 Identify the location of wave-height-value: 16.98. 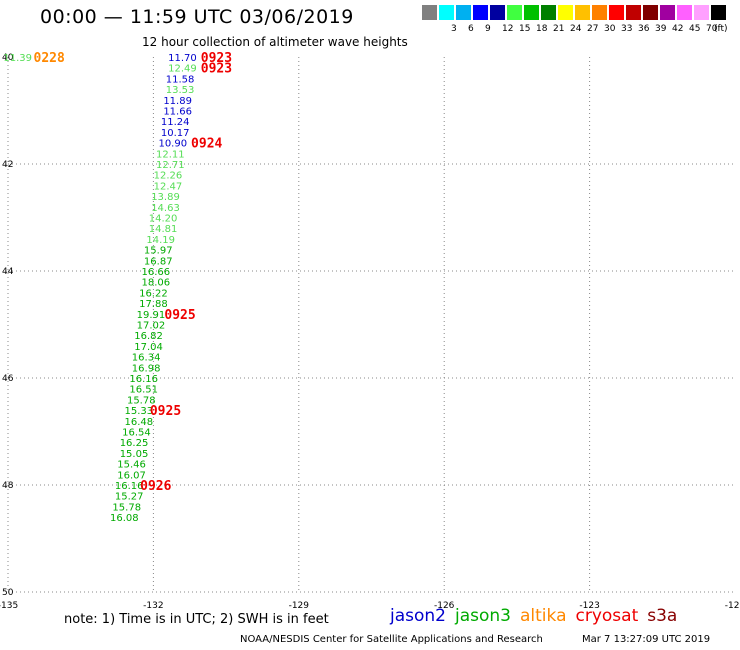
(146, 368).